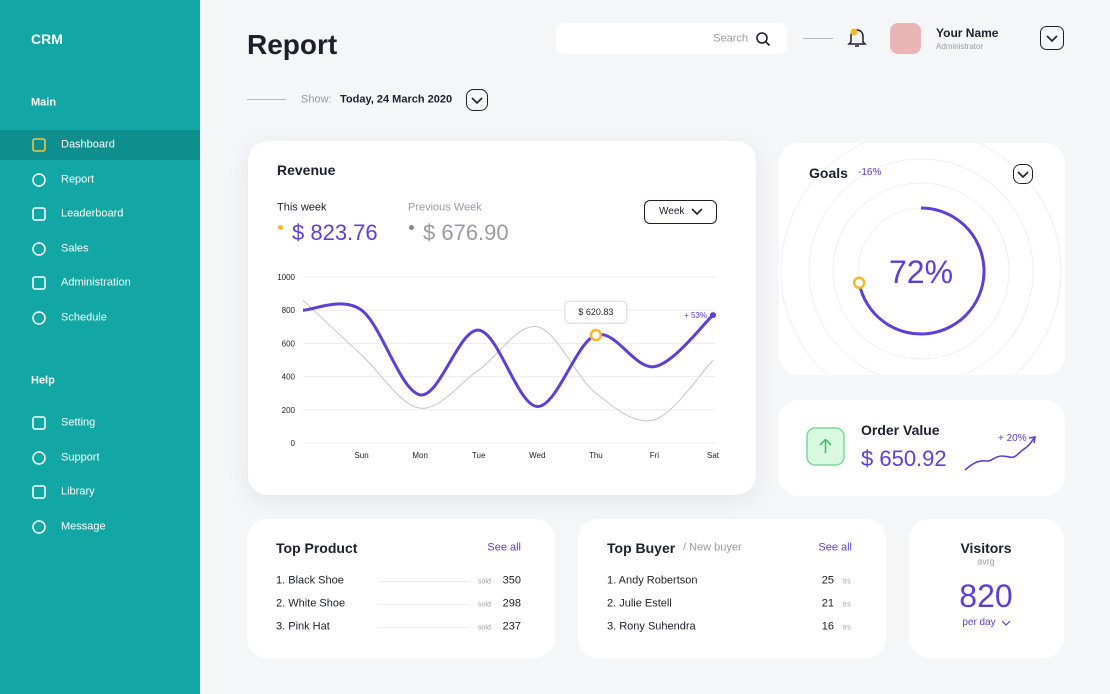  I want to click on transaction-count: 25, so click(827, 580).